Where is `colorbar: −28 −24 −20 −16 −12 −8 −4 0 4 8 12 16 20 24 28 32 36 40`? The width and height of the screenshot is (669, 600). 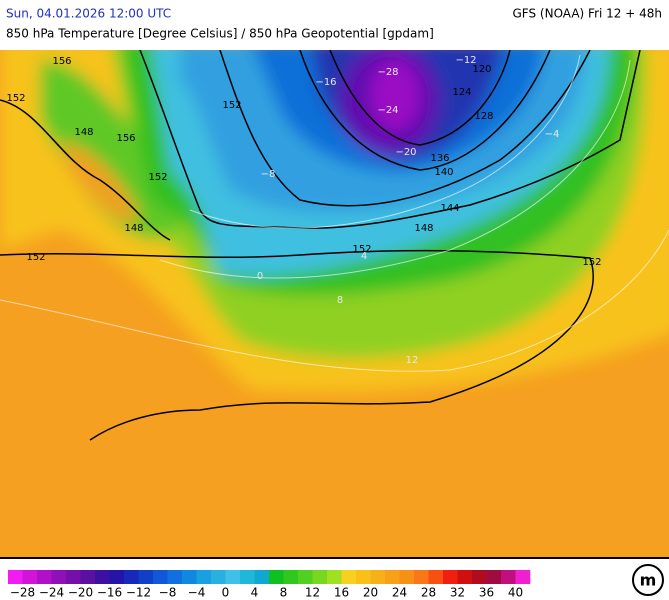
colorbar: −28 −24 −20 −16 −12 −8 −4 0 4 8 12 16 20 24 28 32 36 40 is located at coordinates (269, 585).